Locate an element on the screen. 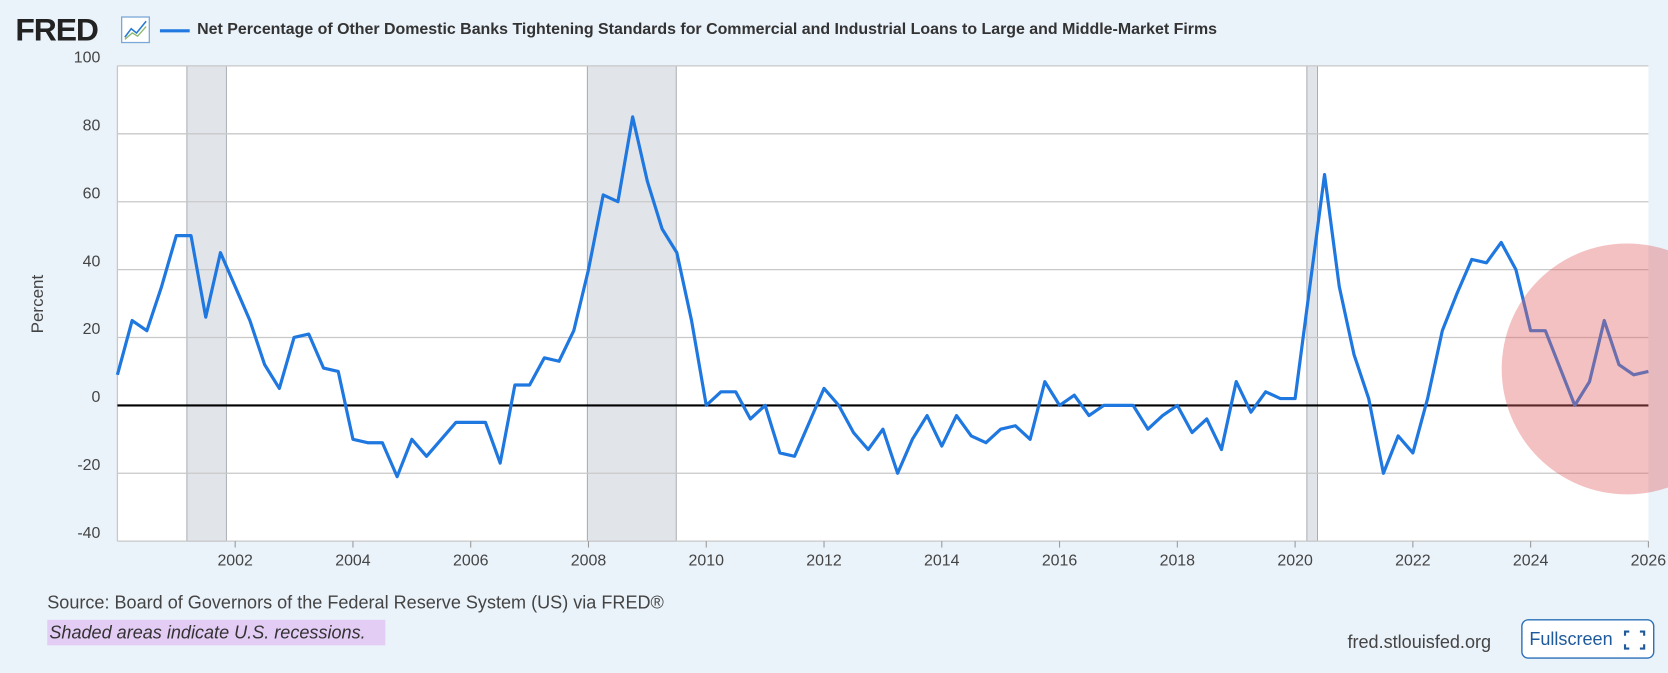 This screenshot has width=1668, height=673. x-tick-label: 2010 is located at coordinates (707, 561).